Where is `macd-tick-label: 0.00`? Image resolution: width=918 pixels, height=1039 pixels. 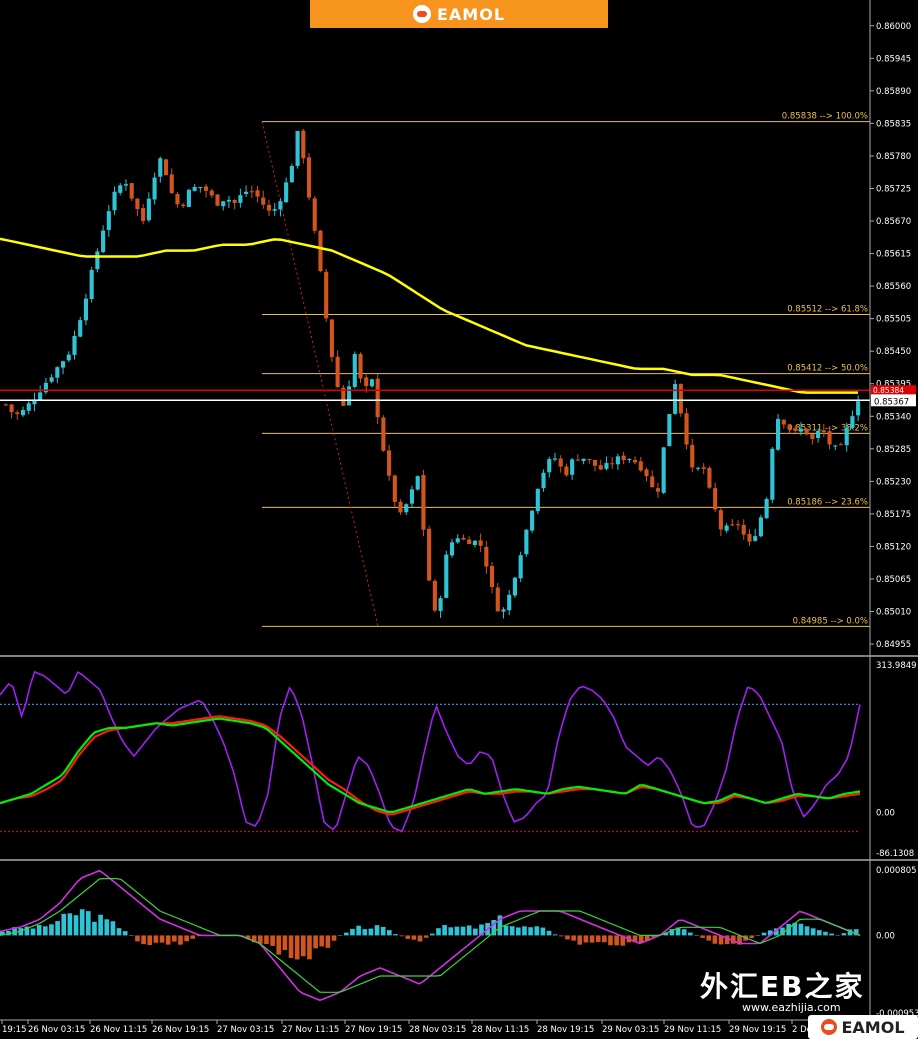
macd-tick-label: 0.00 is located at coordinates (885, 936).